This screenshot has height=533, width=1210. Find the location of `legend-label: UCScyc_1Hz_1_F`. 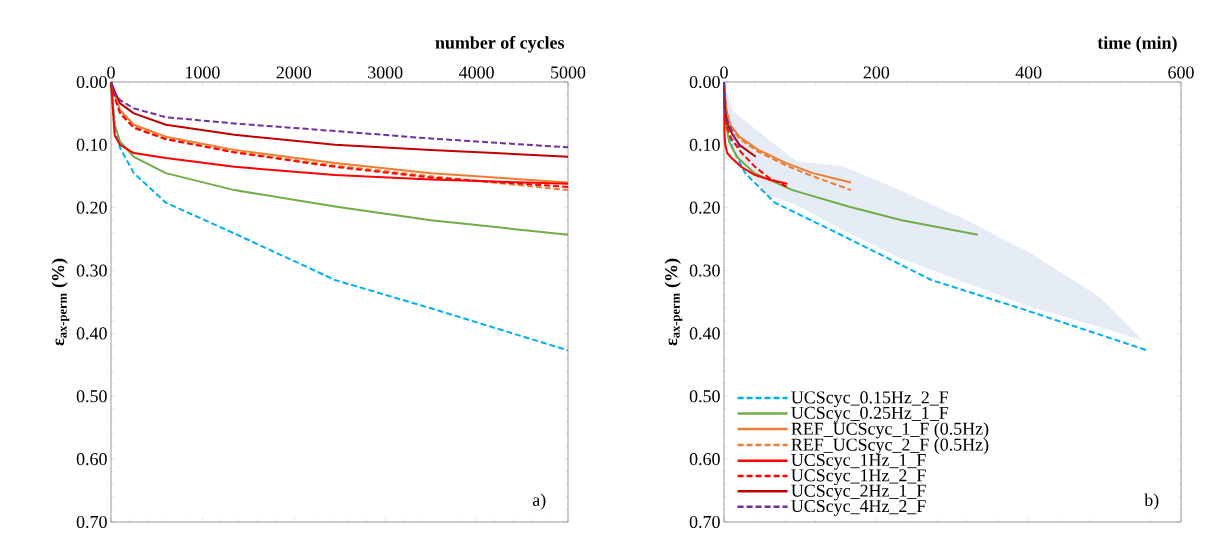

legend-label: UCScyc_1Hz_1_F is located at coordinates (858, 461).